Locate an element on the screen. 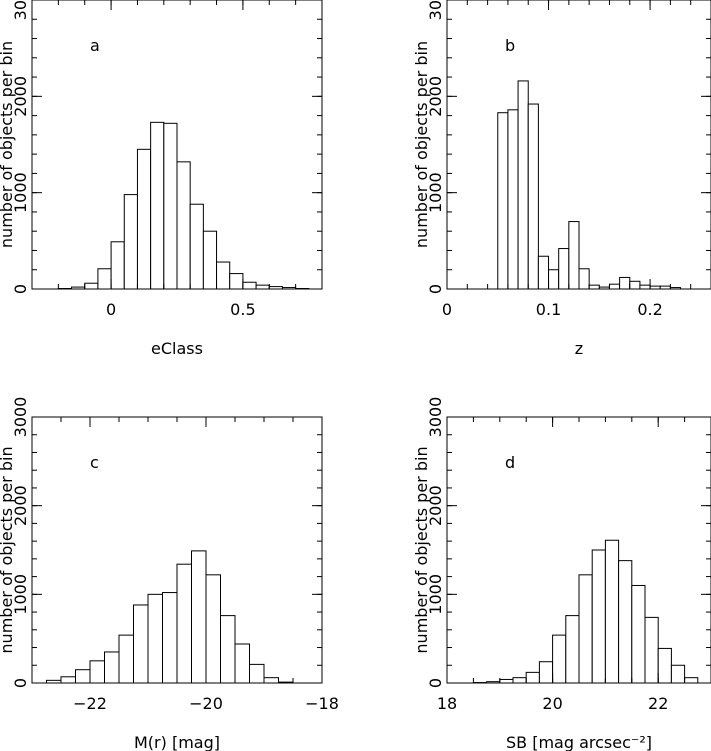 The image size is (711, 751). x-axis-label: M(r) [mag] is located at coordinates (177, 742).